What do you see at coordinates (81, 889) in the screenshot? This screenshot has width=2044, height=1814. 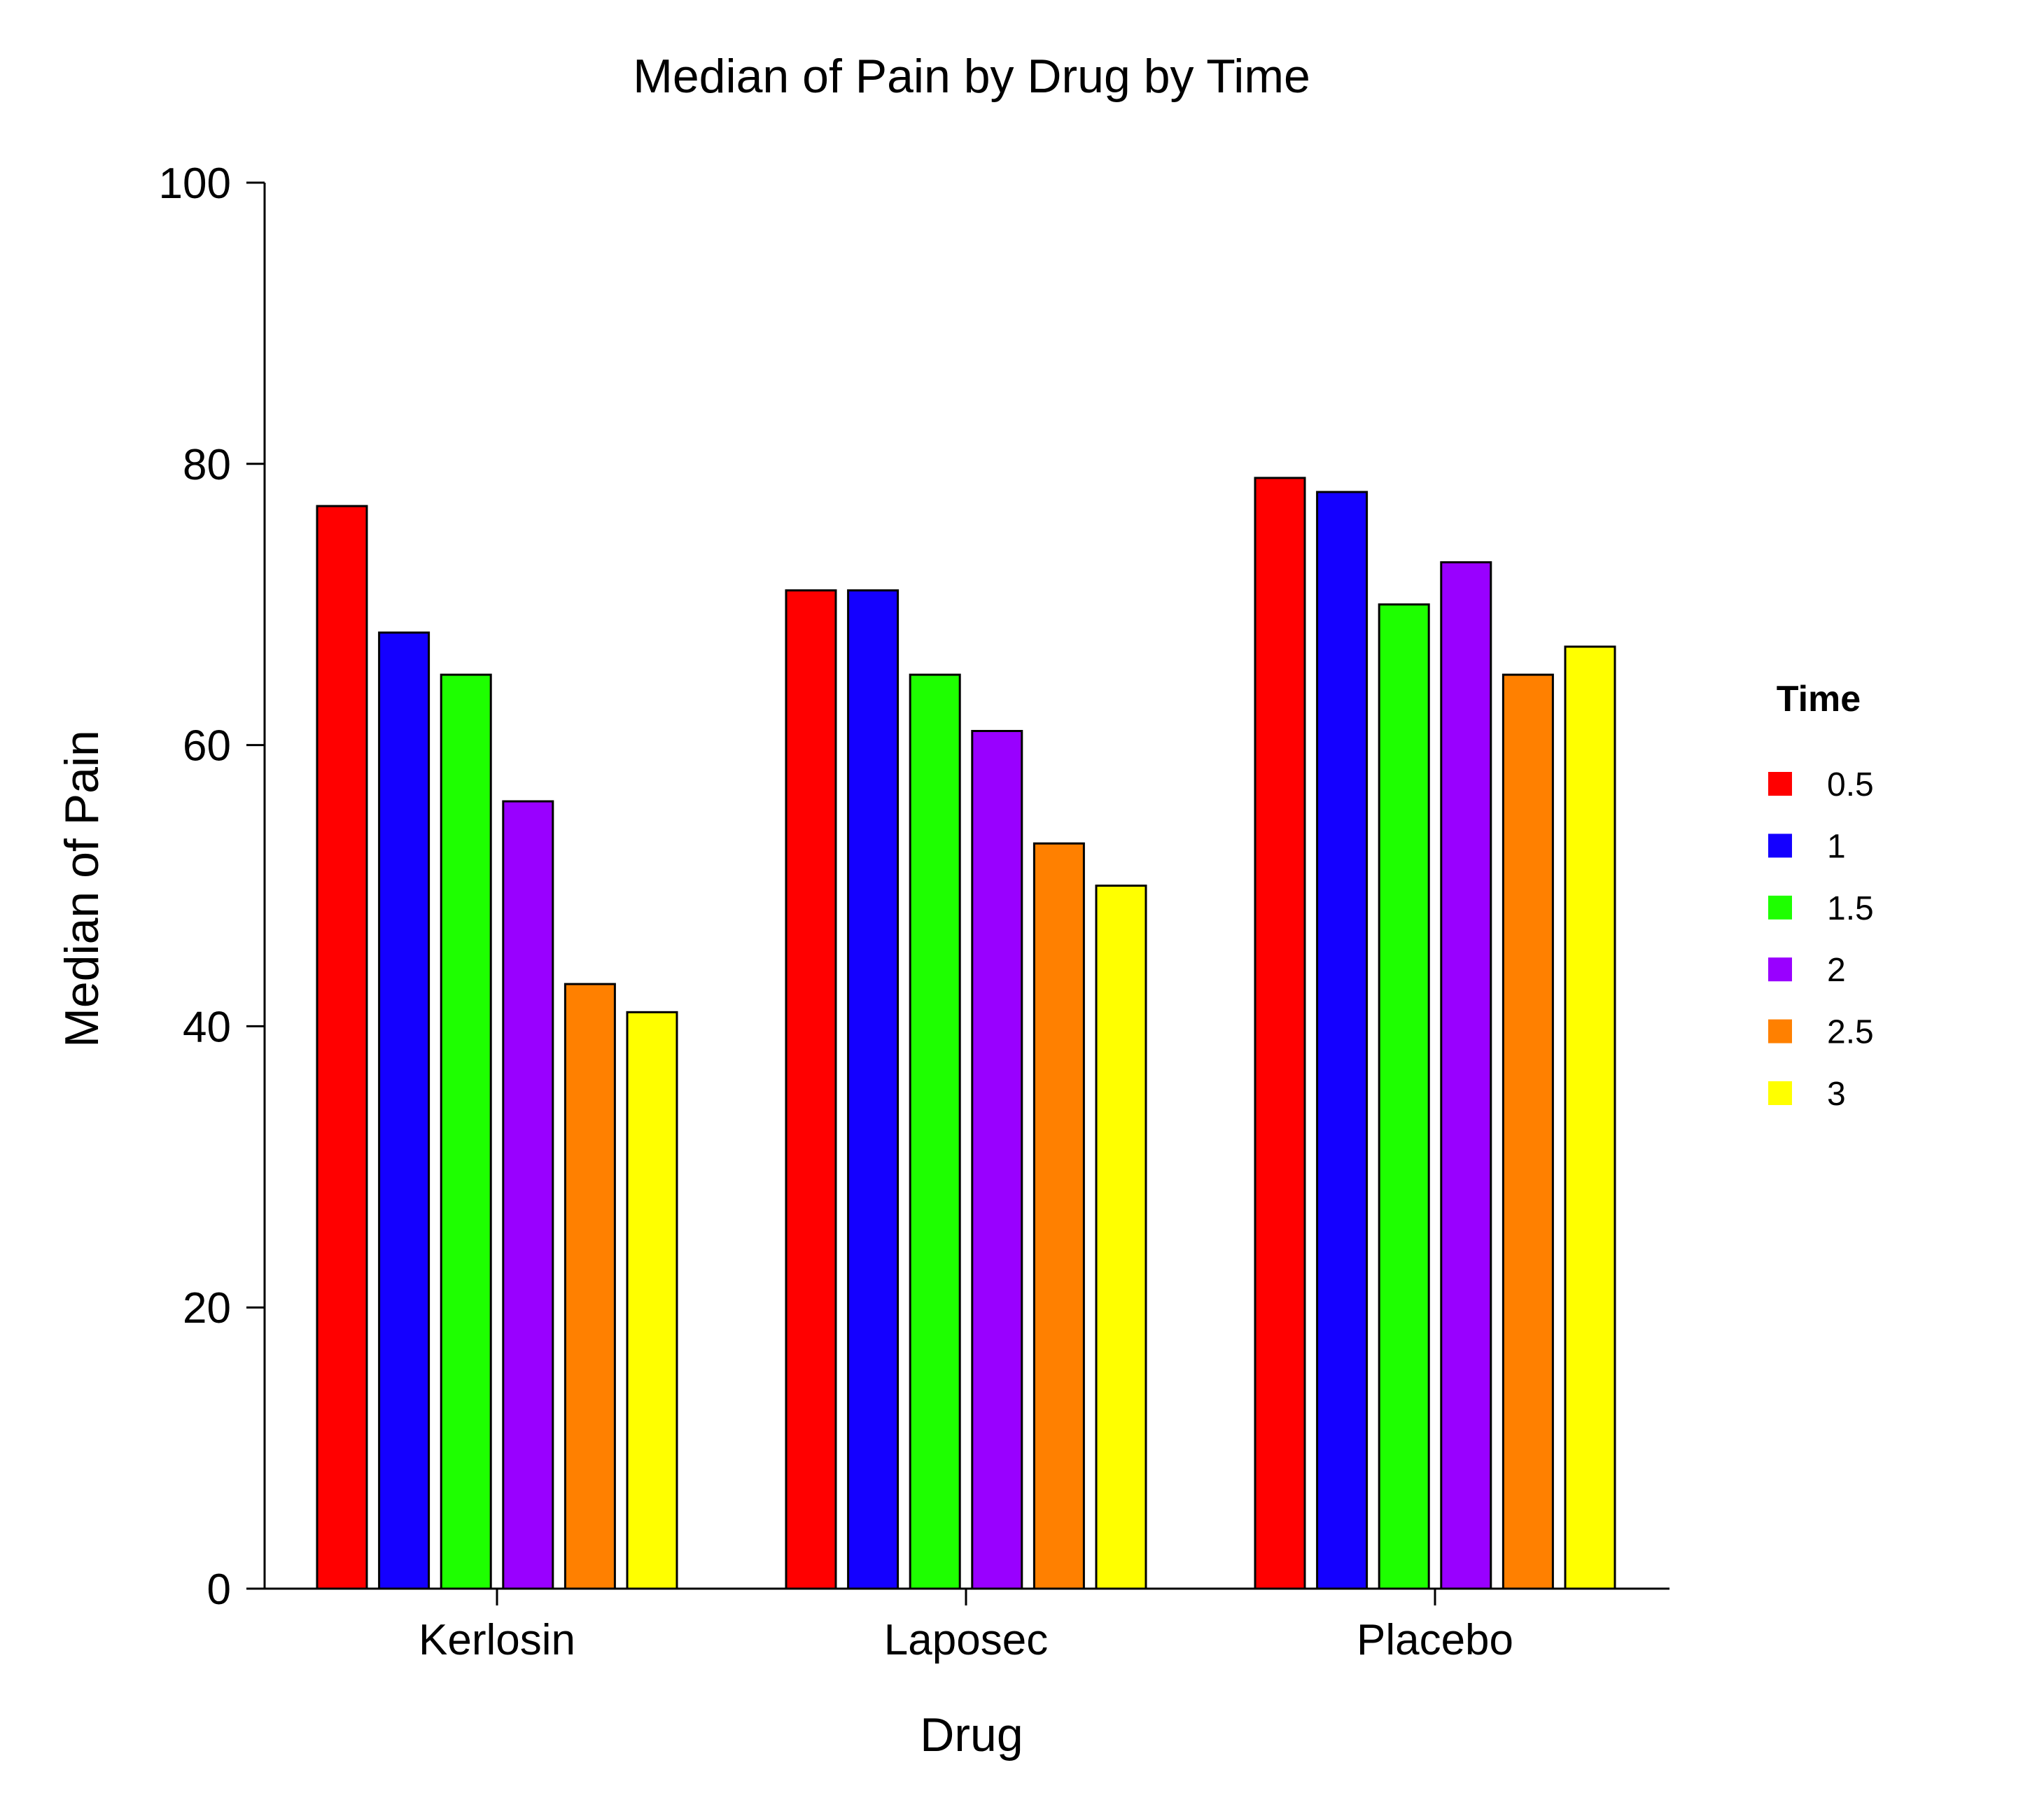 I see `y-axis-label: Median of Pain` at bounding box center [81, 889].